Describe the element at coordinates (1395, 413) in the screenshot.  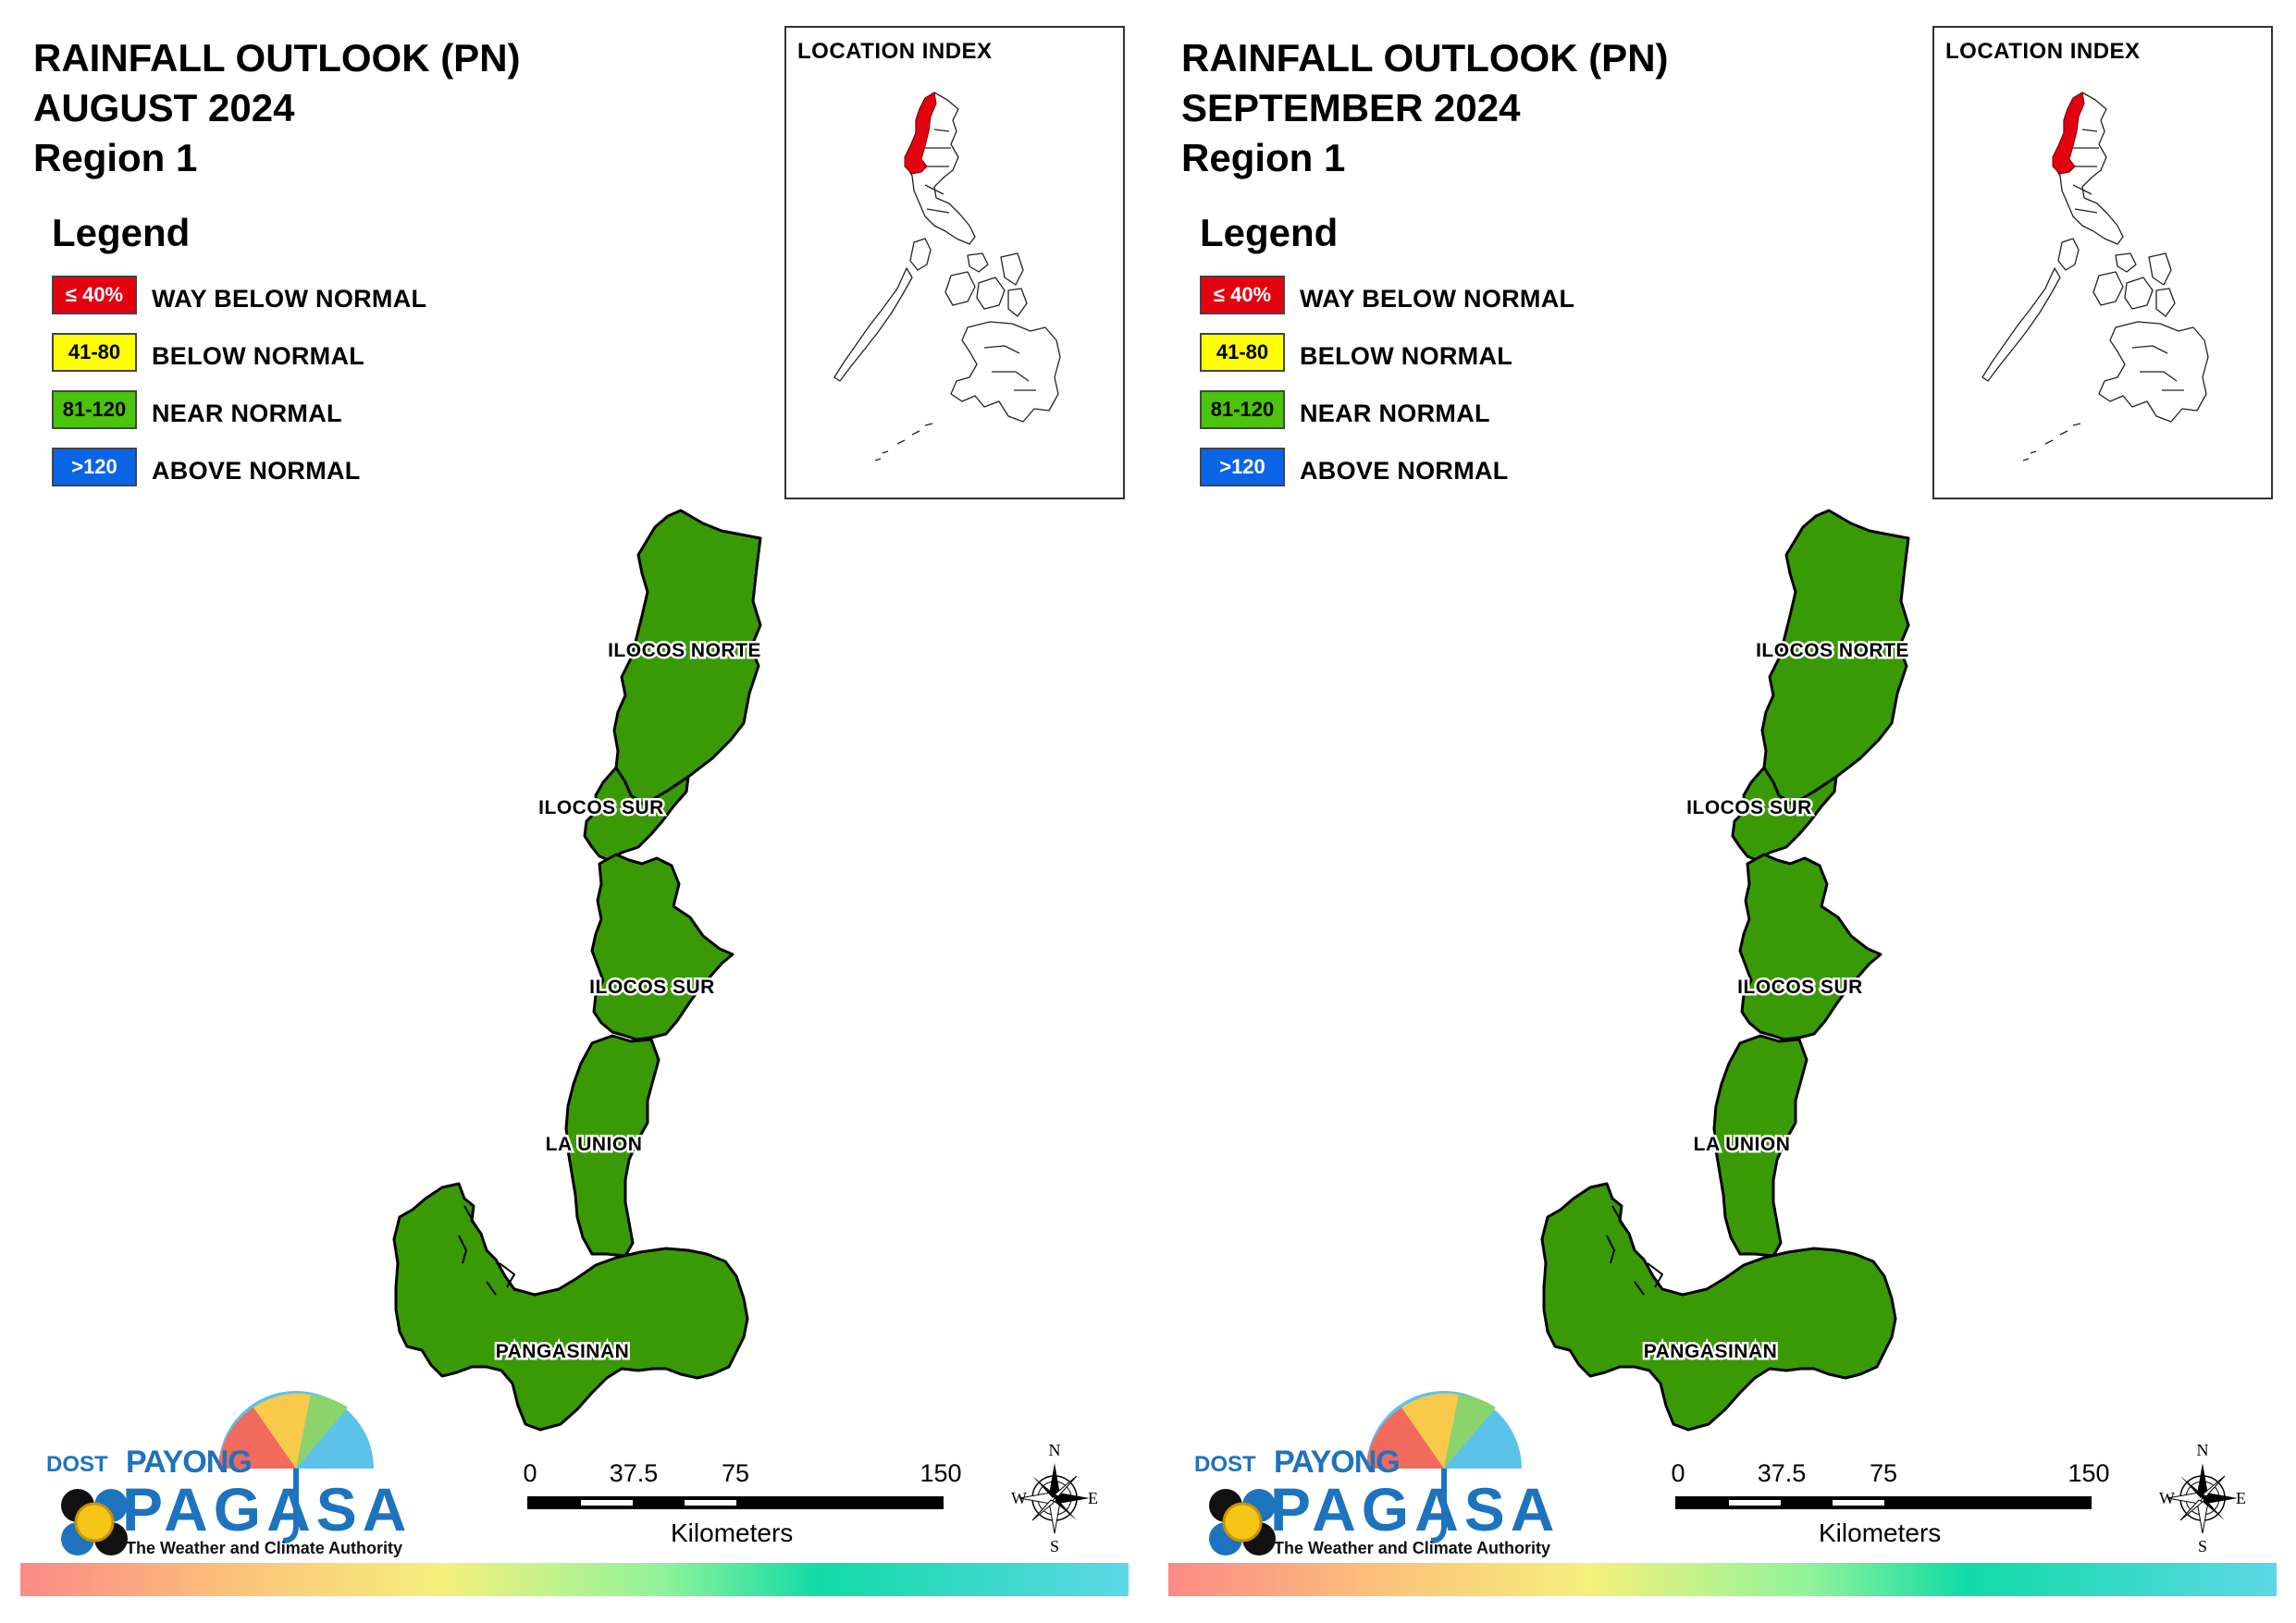
I see `legend-item-label: NEAR NORMAL` at that location.